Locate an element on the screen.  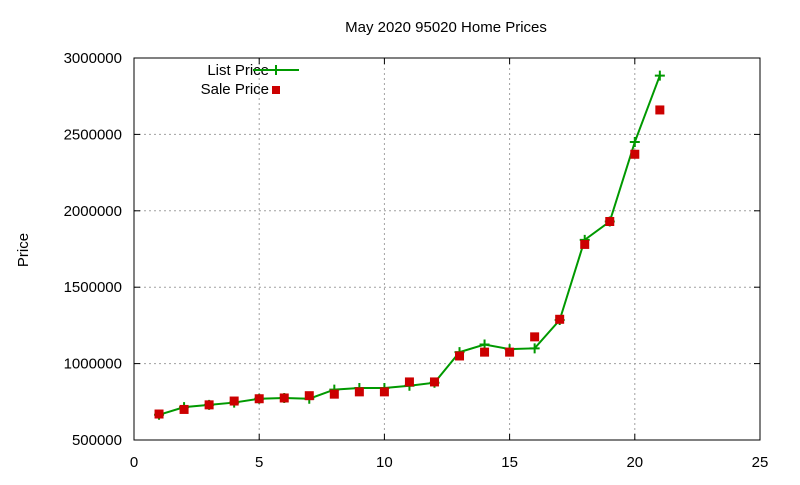
x-tick-label: 25 is located at coordinates (760, 462).